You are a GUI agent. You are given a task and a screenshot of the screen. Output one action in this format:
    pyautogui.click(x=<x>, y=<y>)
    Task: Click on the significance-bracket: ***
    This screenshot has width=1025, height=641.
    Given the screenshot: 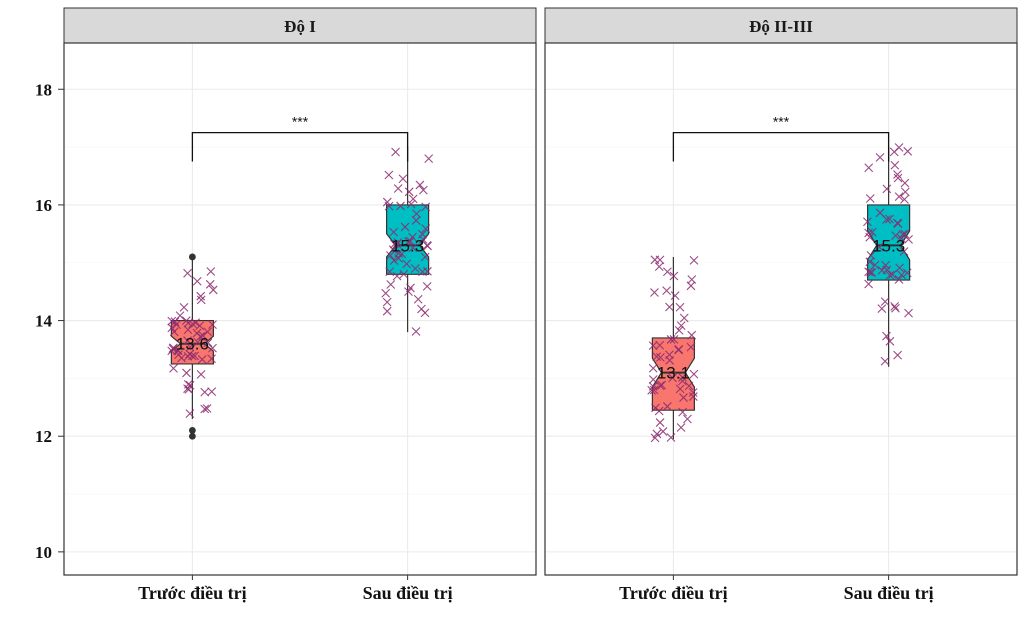 What is the action you would take?
    pyautogui.click(x=781, y=138)
    